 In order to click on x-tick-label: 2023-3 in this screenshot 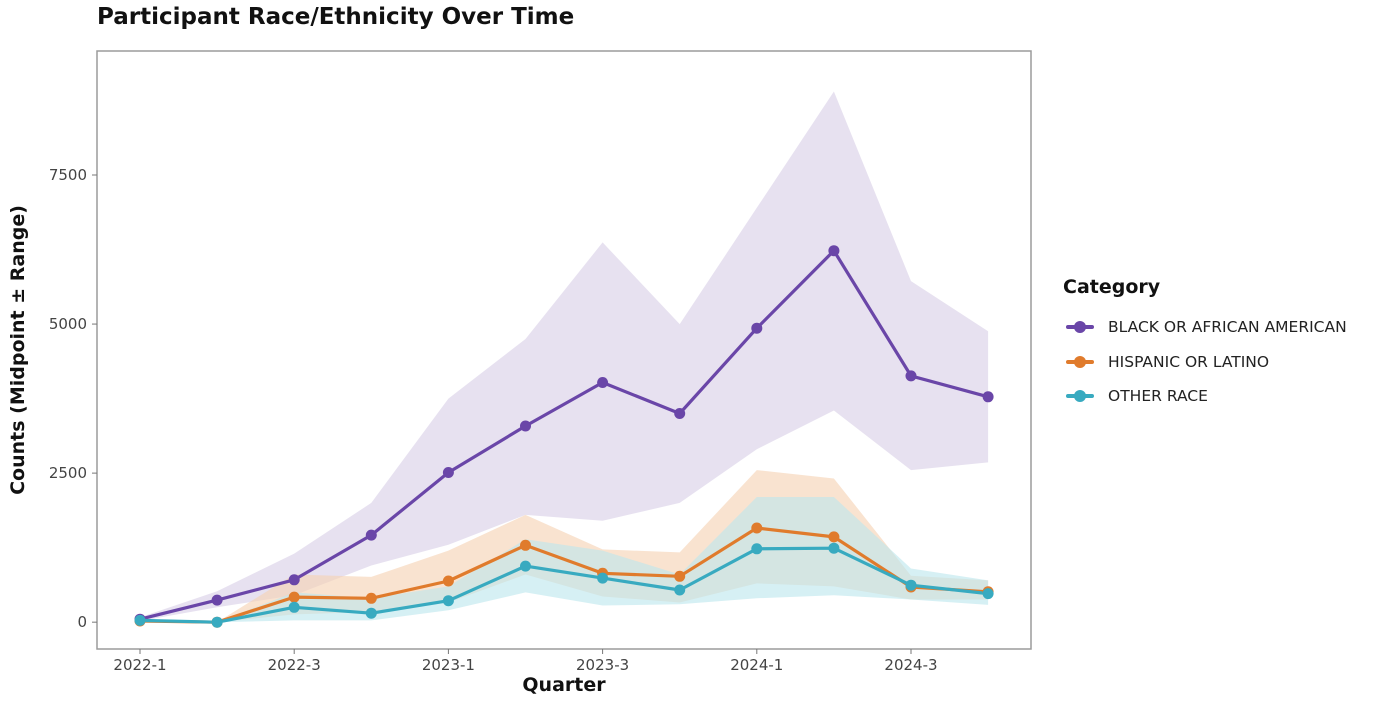, I will do `click(602, 665)`.